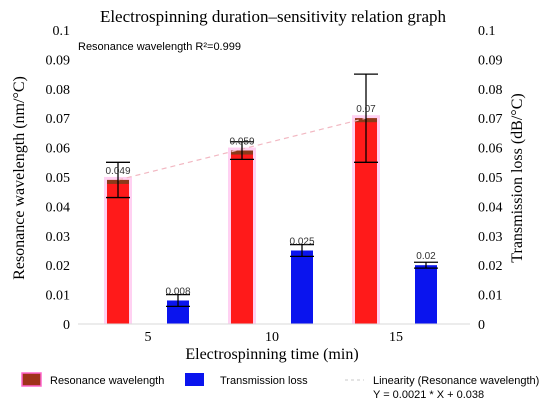  I want to click on y-tick-right-label: 0.09, so click(490, 60).